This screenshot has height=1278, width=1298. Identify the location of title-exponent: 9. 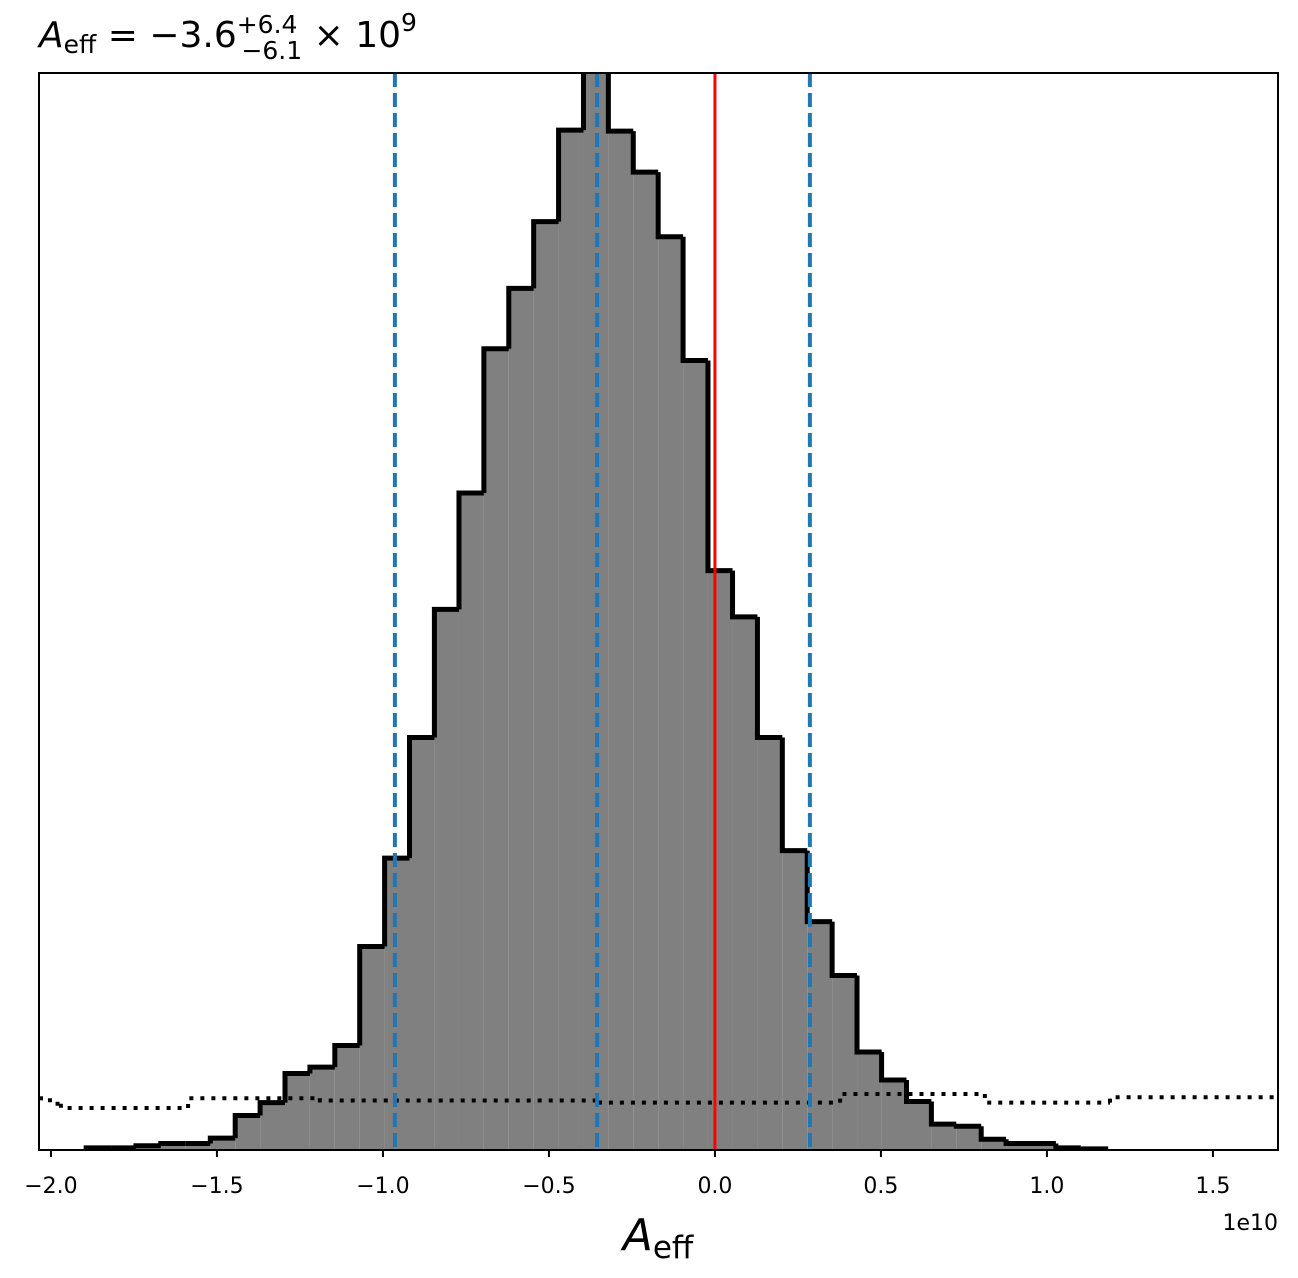
(409, 22).